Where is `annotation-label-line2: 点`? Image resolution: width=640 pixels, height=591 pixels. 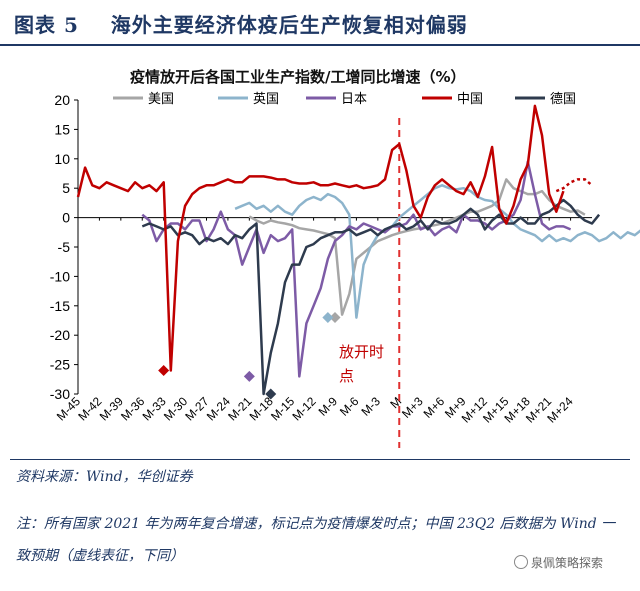 annotation-label-line2: 点 is located at coordinates (346, 376).